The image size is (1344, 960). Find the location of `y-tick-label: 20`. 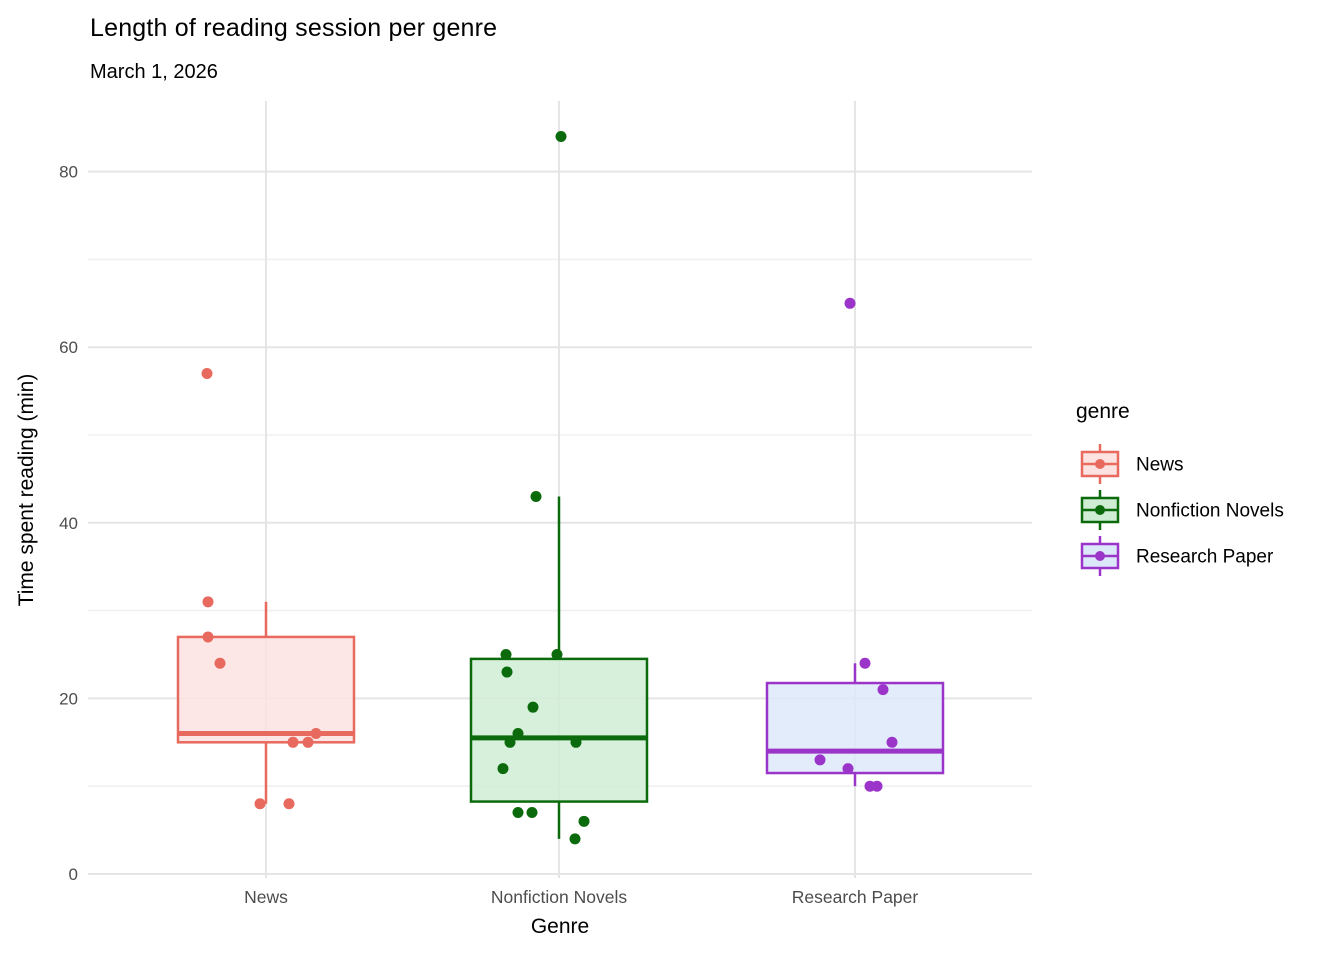

y-tick-label: 20 is located at coordinates (68, 698).